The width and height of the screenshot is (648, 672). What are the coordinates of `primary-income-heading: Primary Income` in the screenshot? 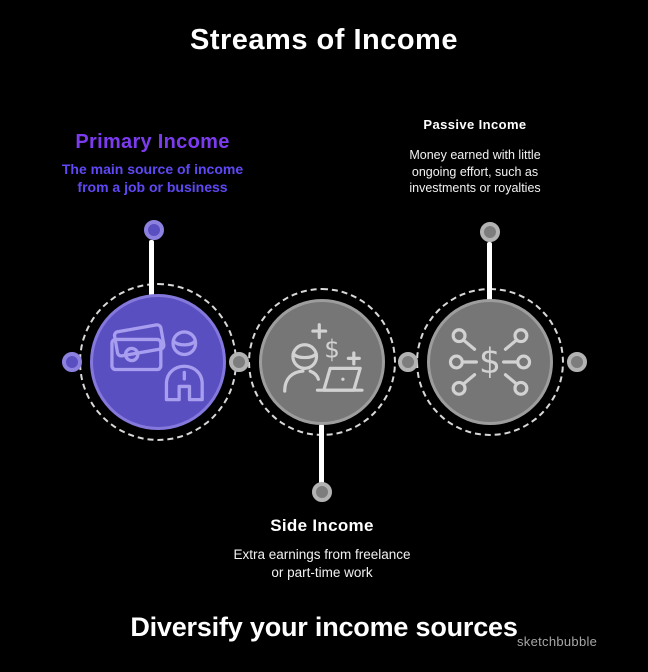 It's located at (152, 142).